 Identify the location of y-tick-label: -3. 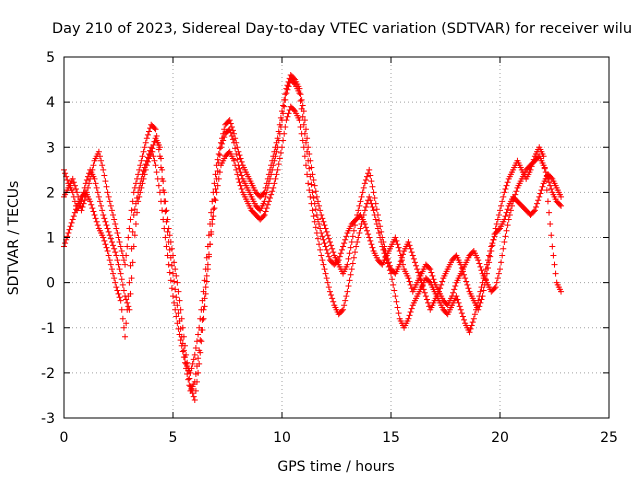
(48, 419).